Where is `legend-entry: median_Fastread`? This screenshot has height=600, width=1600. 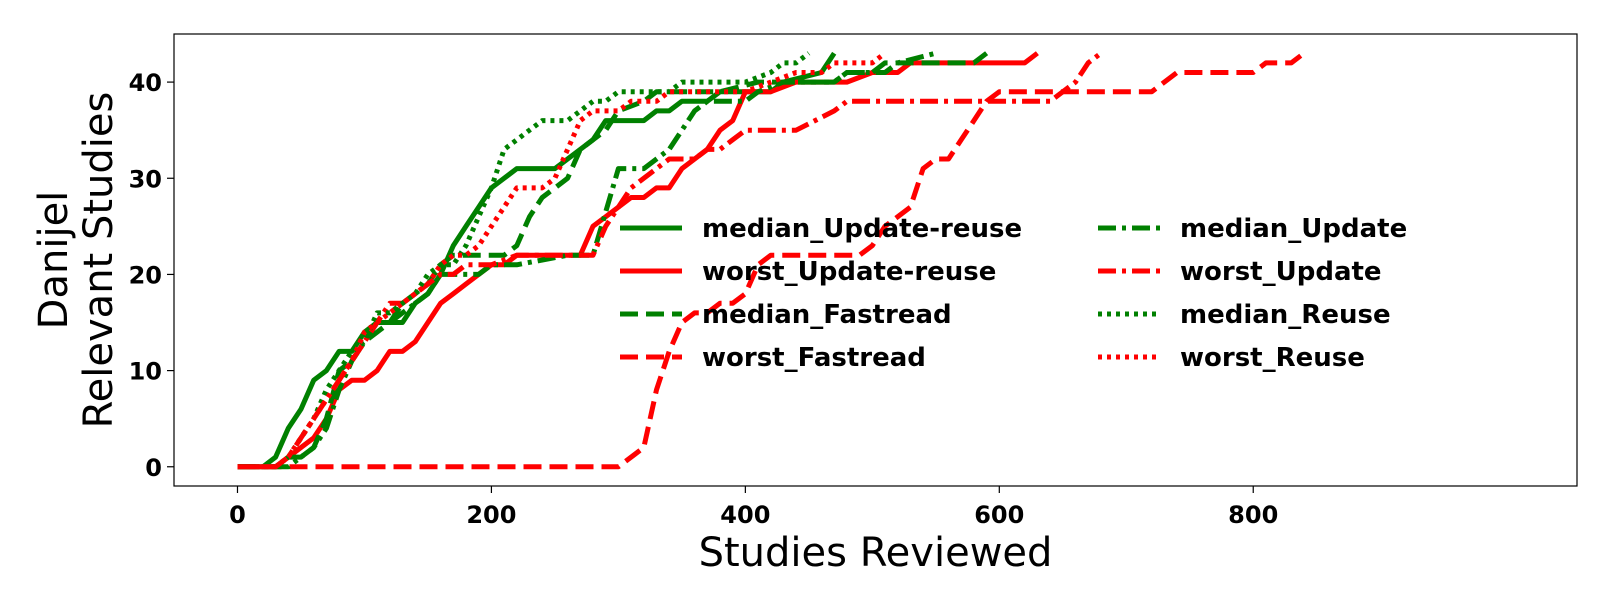 legend-entry: median_Fastread is located at coordinates (786, 315).